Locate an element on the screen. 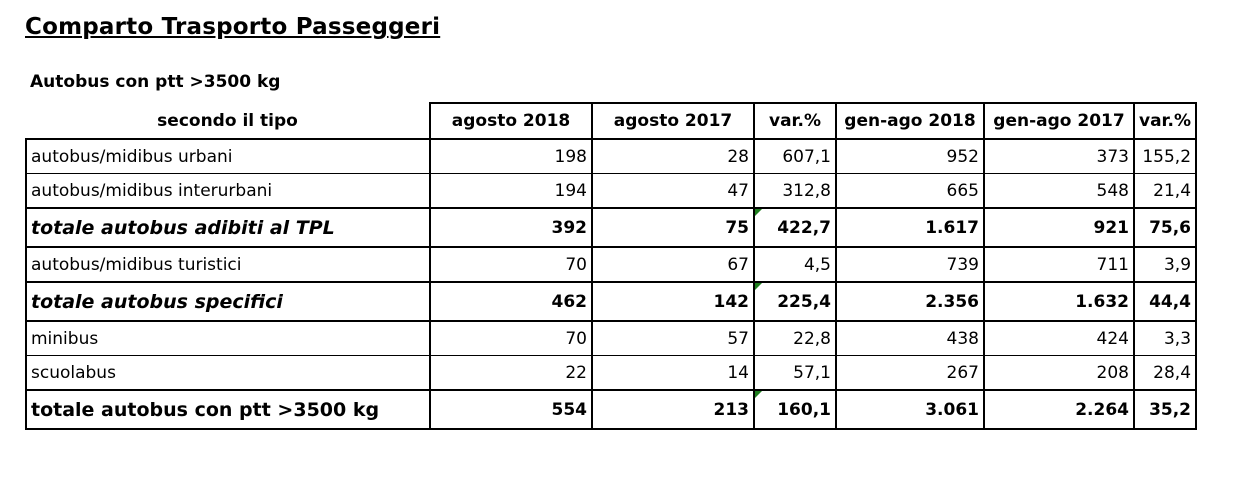  cell-jan-aug-2017: 1.632 is located at coordinates (1059, 301).